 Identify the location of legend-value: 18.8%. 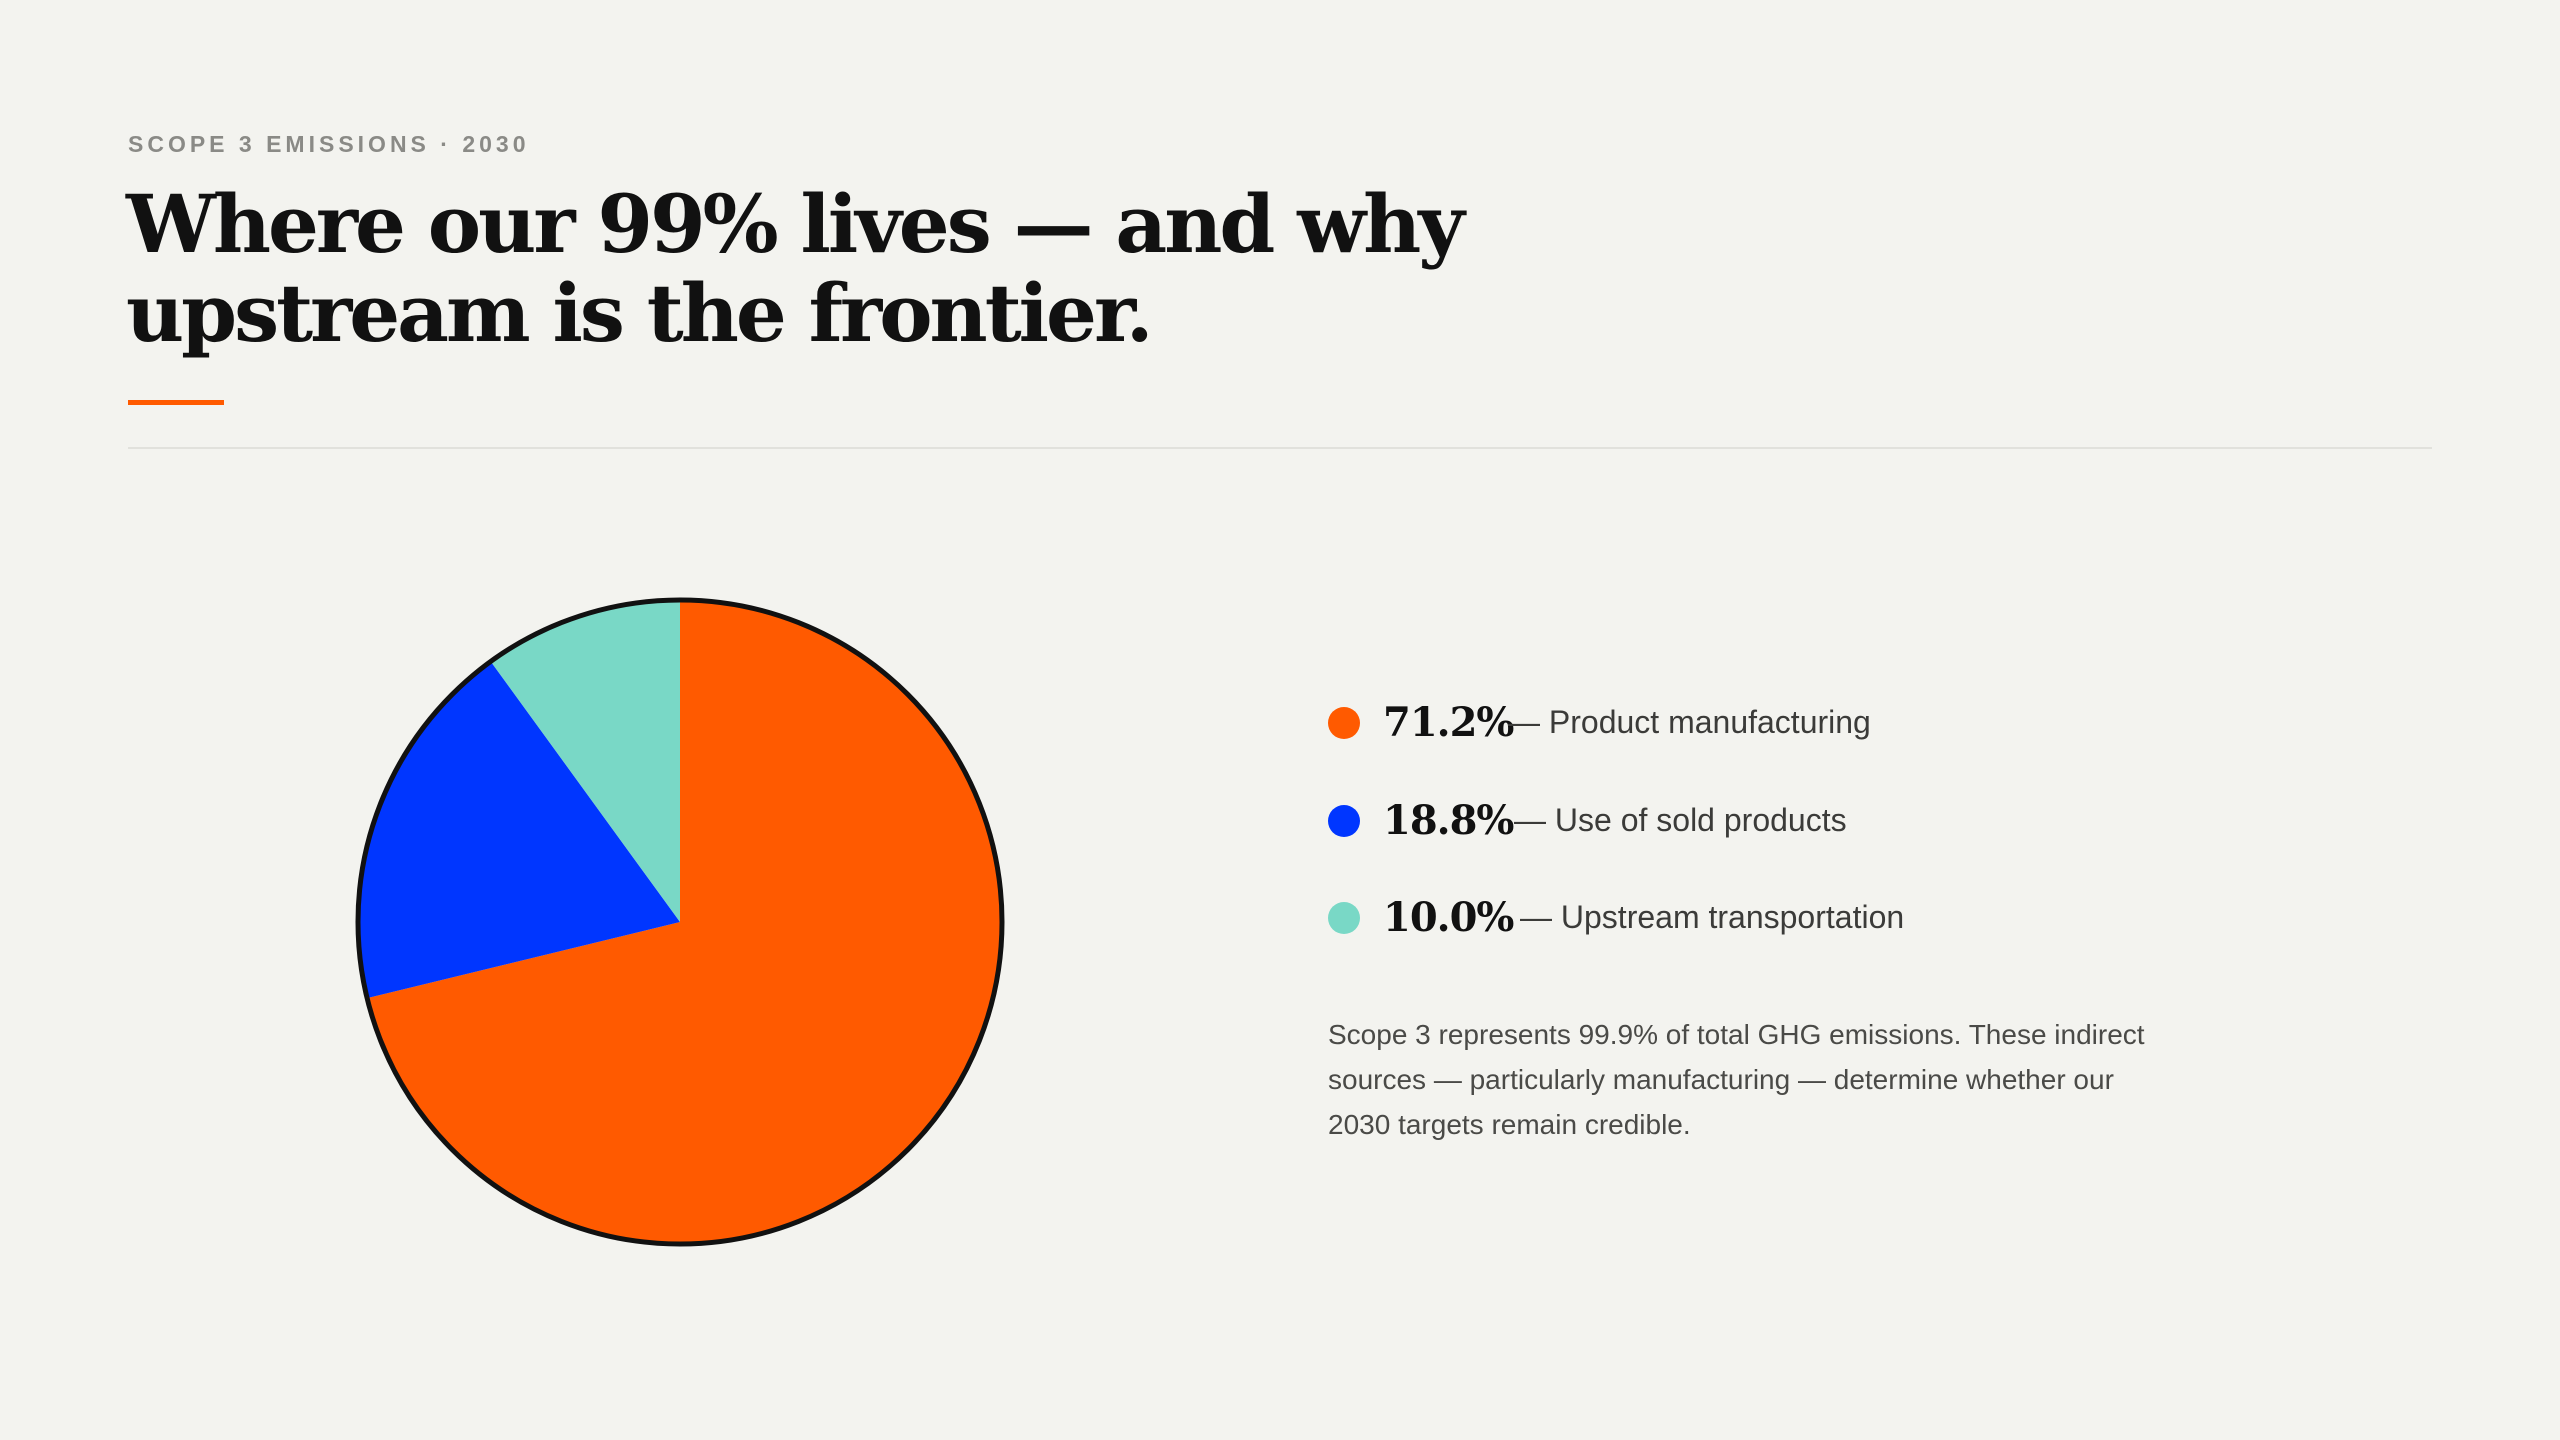
(1448, 820).